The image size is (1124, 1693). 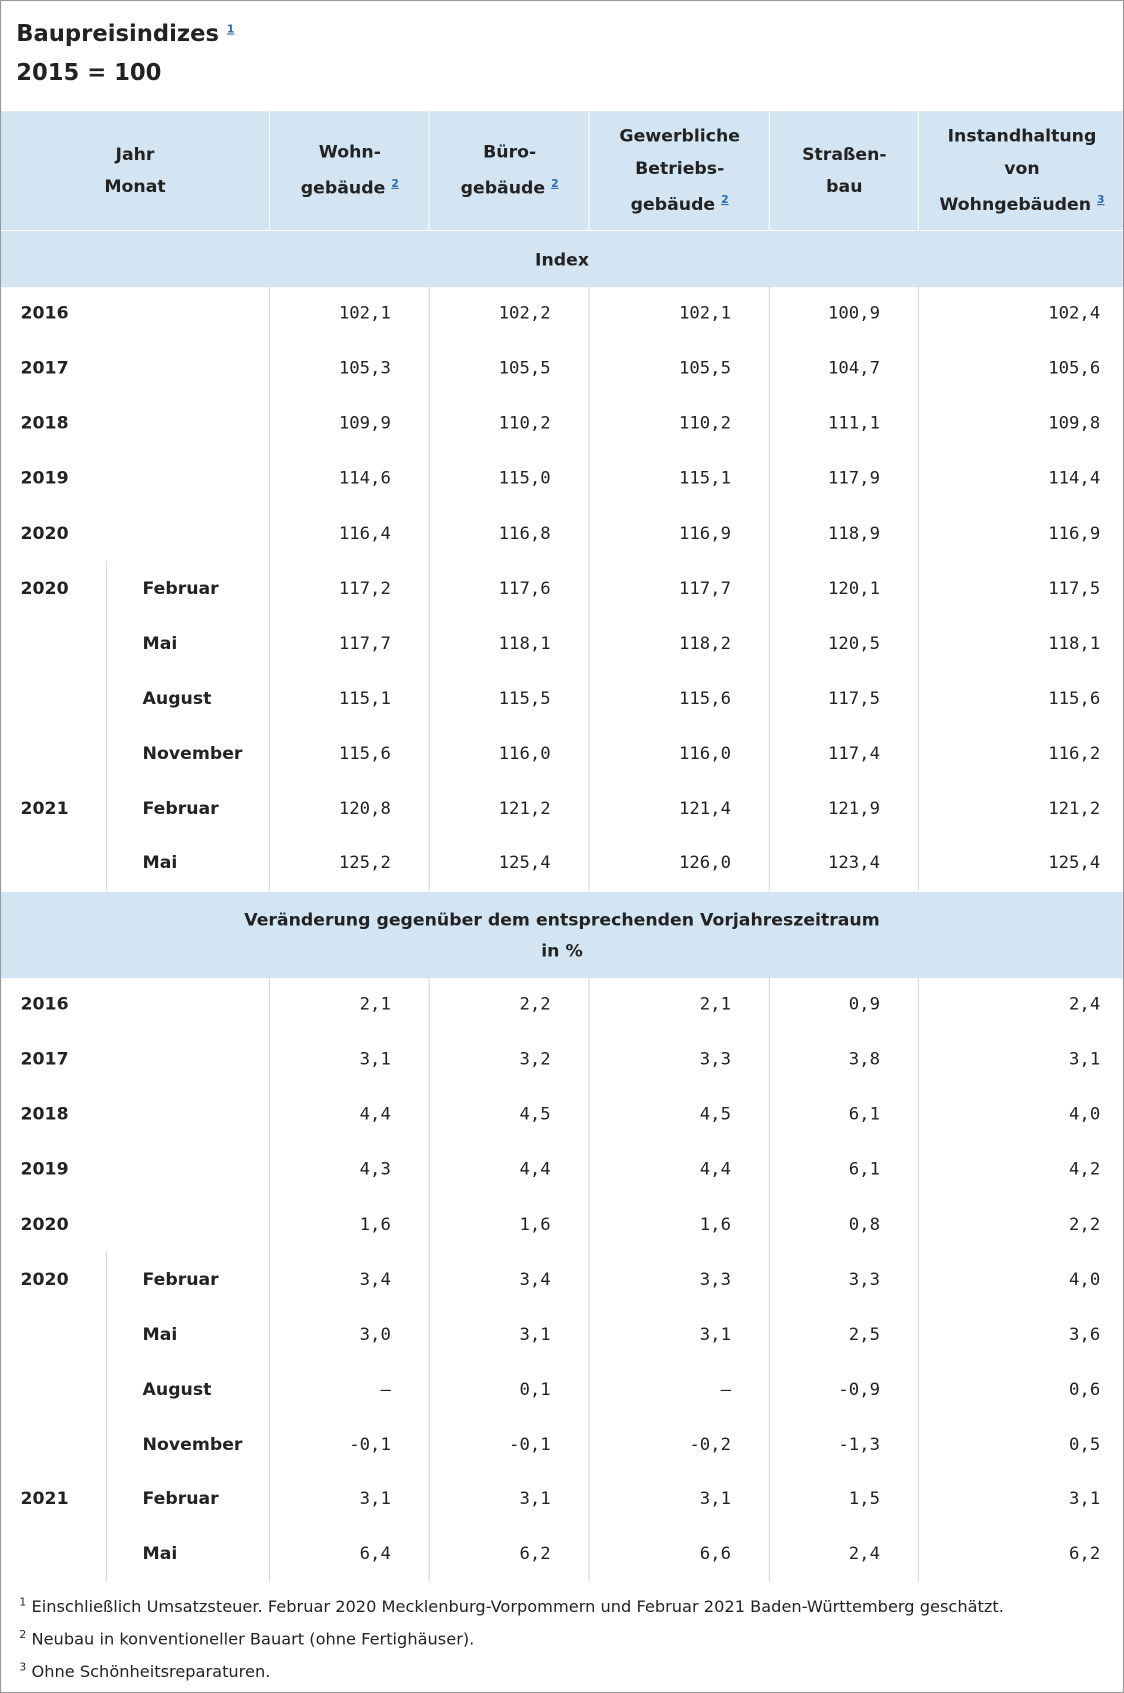 I want to click on header-line: Monat, so click(x=135, y=186).